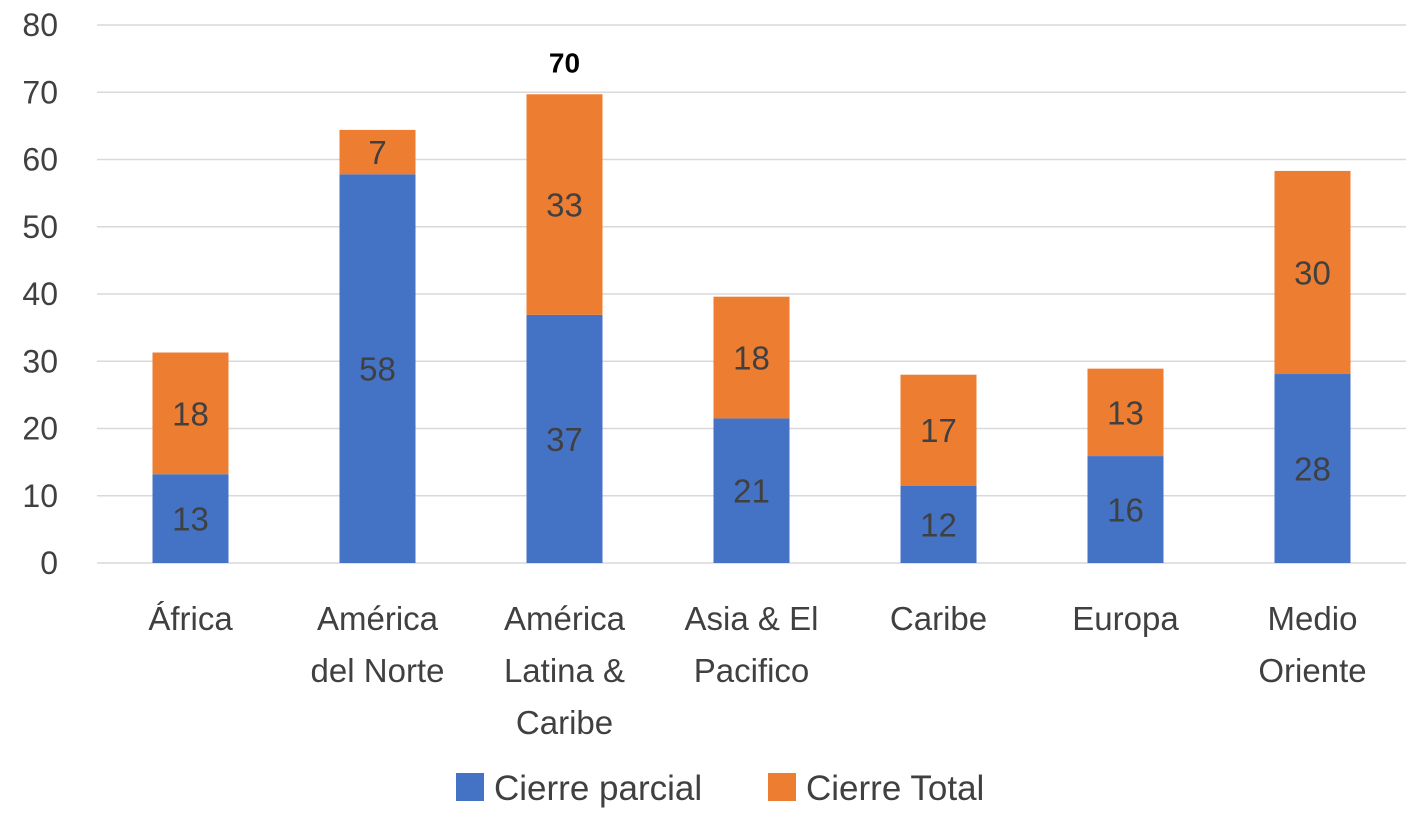  What do you see at coordinates (378, 670) in the screenshot?
I see `x-category-label: del Norte` at bounding box center [378, 670].